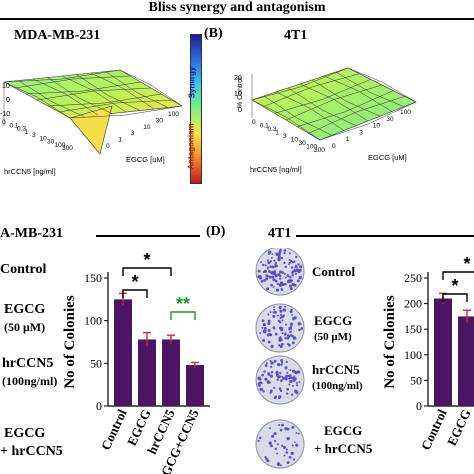 Image resolution: width=474 pixels, height=474 pixels. Describe the element at coordinates (434, 430) in the screenshot. I see `x-tick-label-0: Control` at that location.